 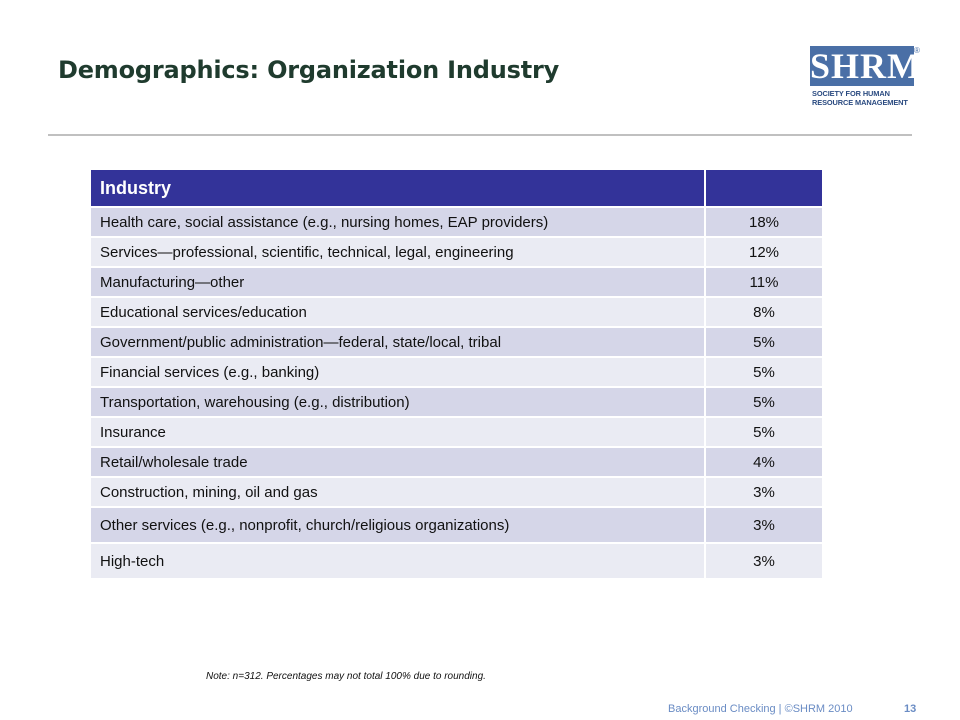 What do you see at coordinates (397, 282) in the screenshot?
I see `industry-label: Manufacturing—other` at bounding box center [397, 282].